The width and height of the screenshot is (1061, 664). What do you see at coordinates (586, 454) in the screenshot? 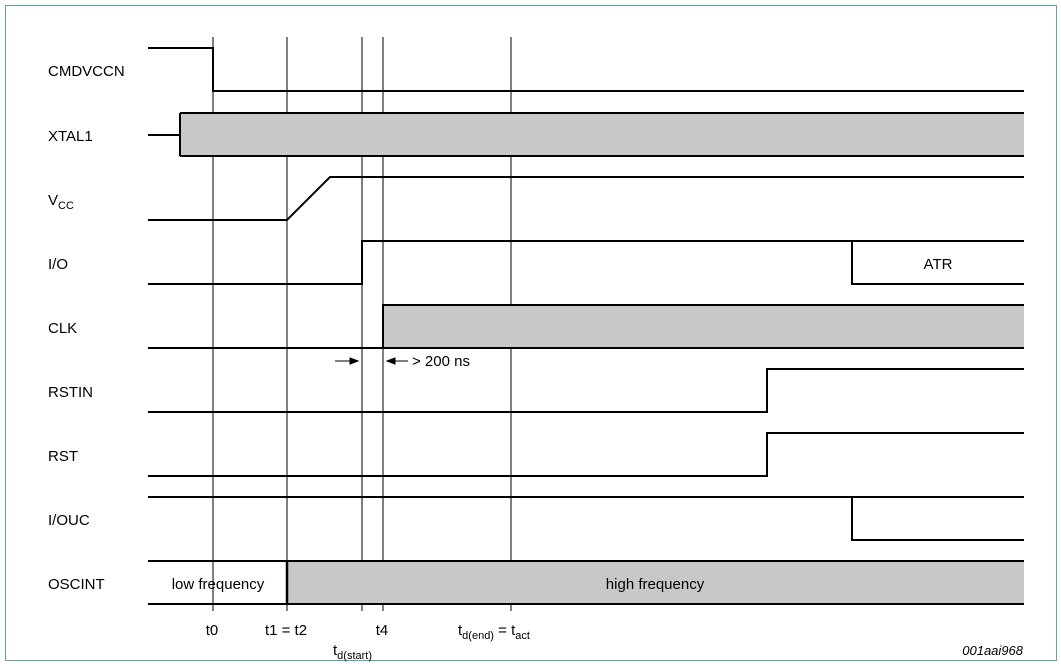
I see `waveform-rst` at bounding box center [586, 454].